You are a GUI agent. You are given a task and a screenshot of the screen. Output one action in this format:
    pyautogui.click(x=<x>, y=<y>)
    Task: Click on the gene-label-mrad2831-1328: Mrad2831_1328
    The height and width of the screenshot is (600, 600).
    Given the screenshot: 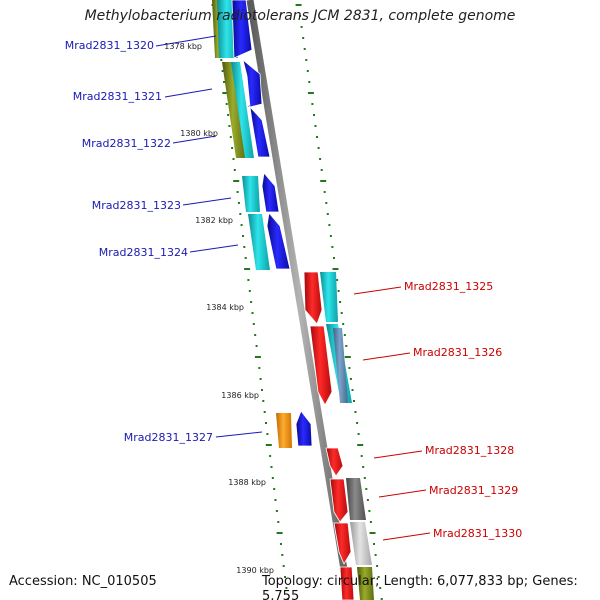 What is the action you would take?
    pyautogui.click(x=470, y=450)
    